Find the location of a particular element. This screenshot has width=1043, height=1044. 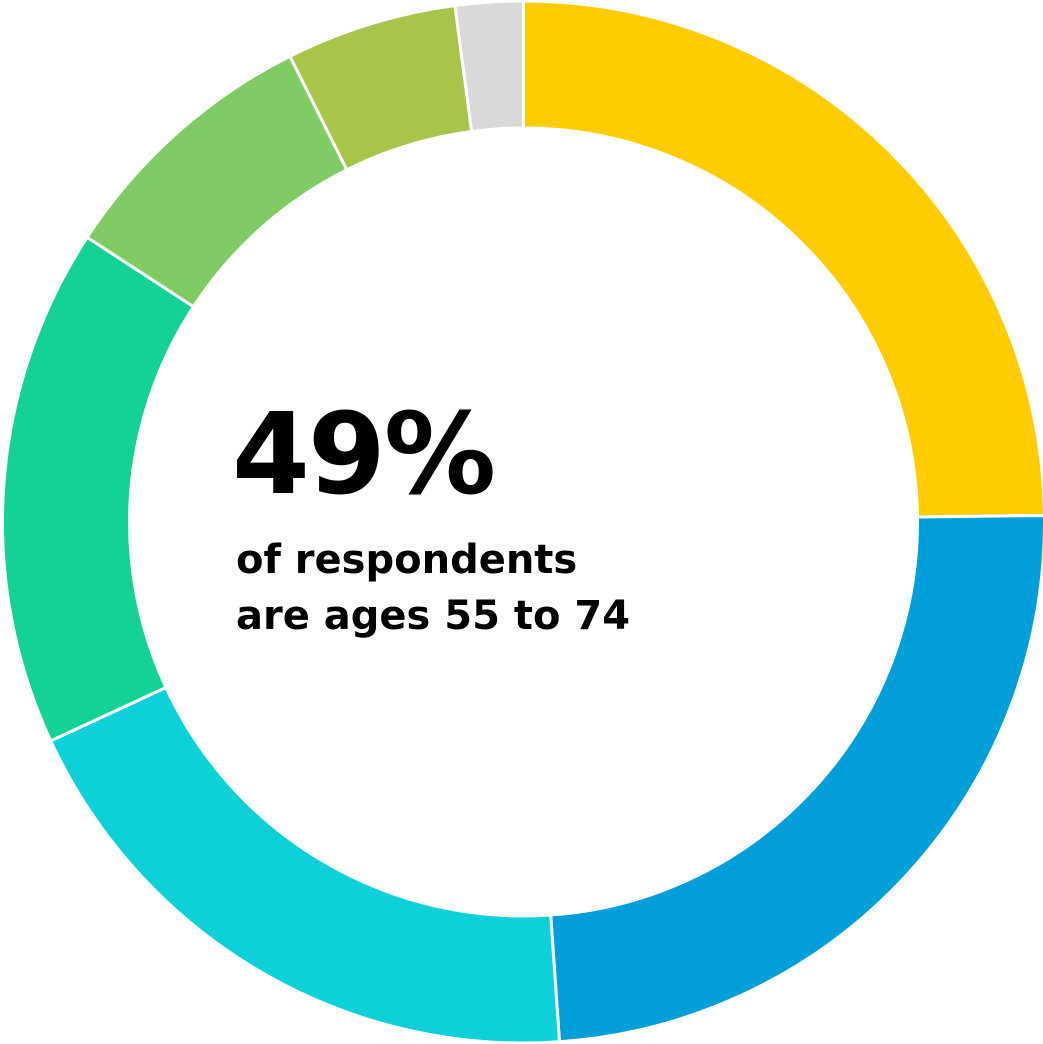

center-annotation: 49% of respondents are ages 55 to 74 is located at coordinates (494, 518).